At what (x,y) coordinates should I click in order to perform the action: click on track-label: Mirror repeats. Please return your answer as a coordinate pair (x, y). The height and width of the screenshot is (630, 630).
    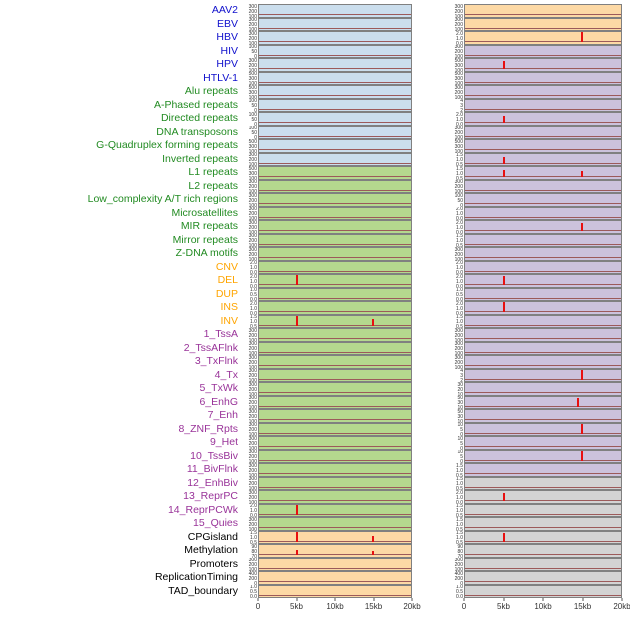
    Looking at the image, I should click on (205, 239).